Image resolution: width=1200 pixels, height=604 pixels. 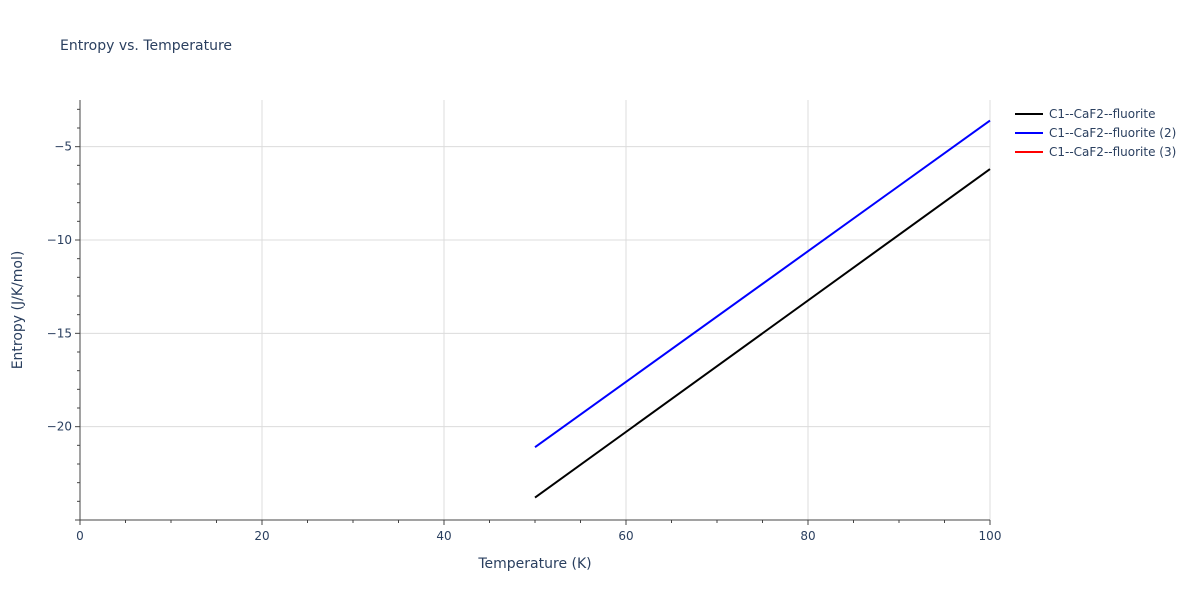 I want to click on y-tick-label: −20, so click(x=59, y=427).